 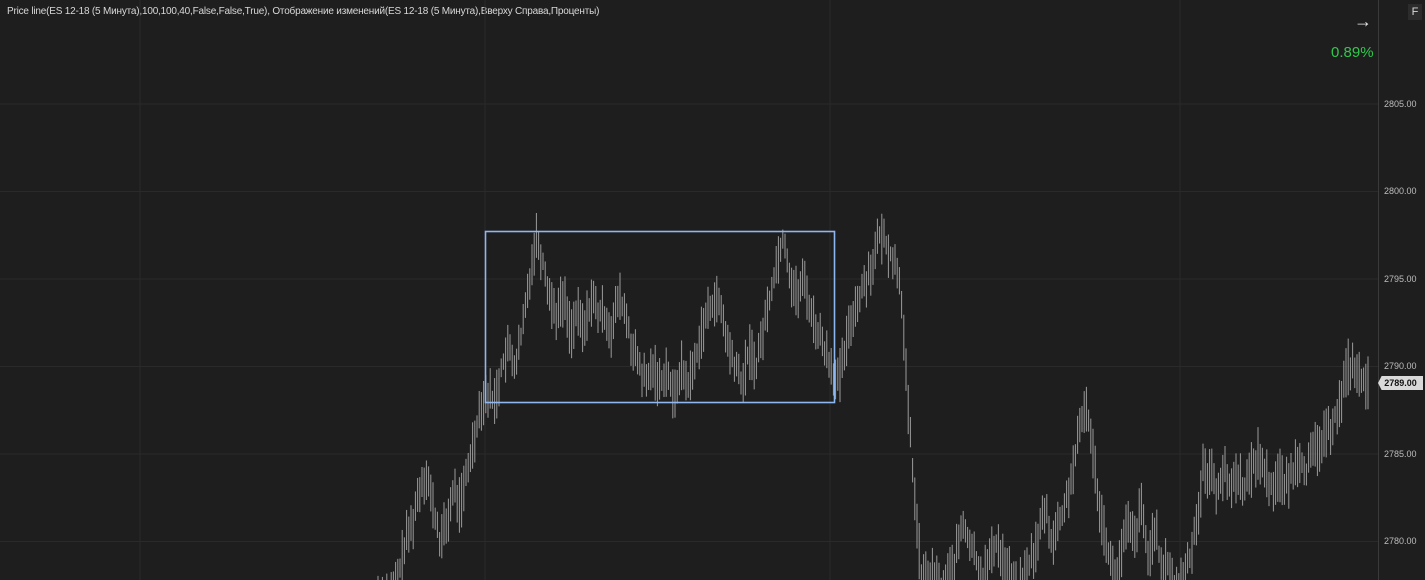 I want to click on price-tick: 2785.00, so click(x=1400, y=454).